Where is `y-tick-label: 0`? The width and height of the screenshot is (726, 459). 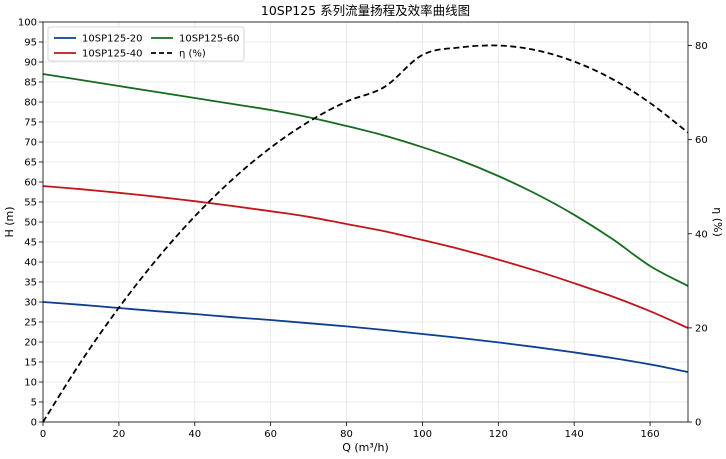 y-tick-label: 0 is located at coordinates (34, 423).